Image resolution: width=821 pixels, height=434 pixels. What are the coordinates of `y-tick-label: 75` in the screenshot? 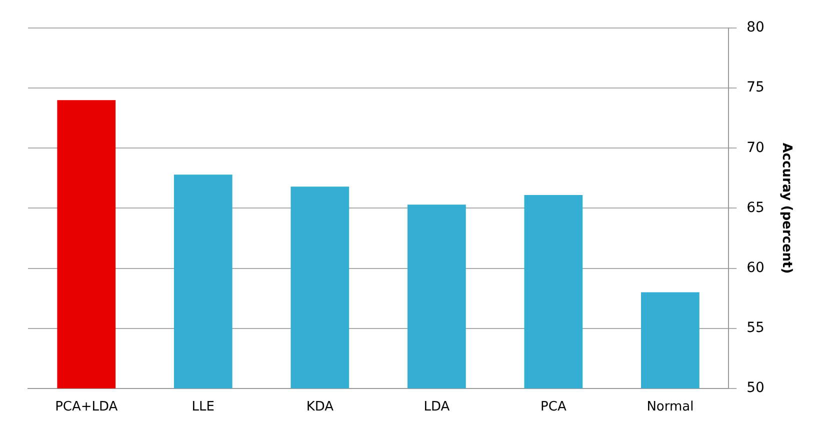 It's located at (755, 88).